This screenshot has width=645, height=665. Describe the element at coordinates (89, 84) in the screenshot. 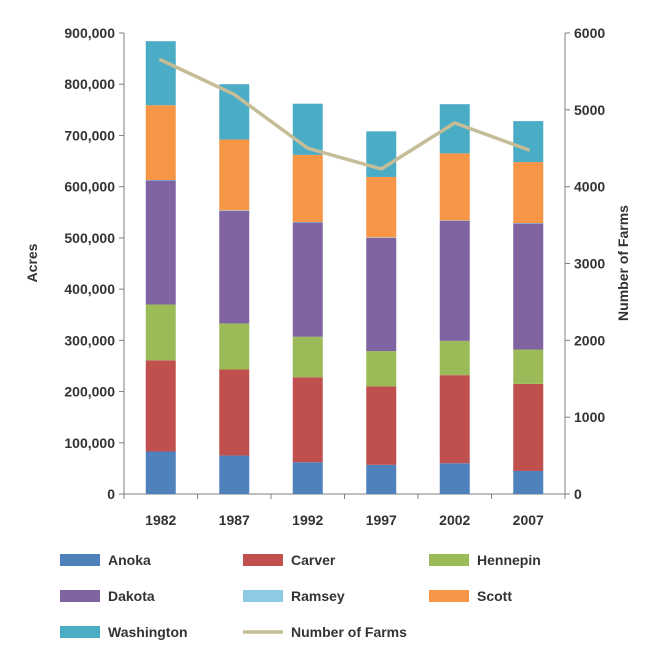

I see `y-tick-label: 800,000` at that location.